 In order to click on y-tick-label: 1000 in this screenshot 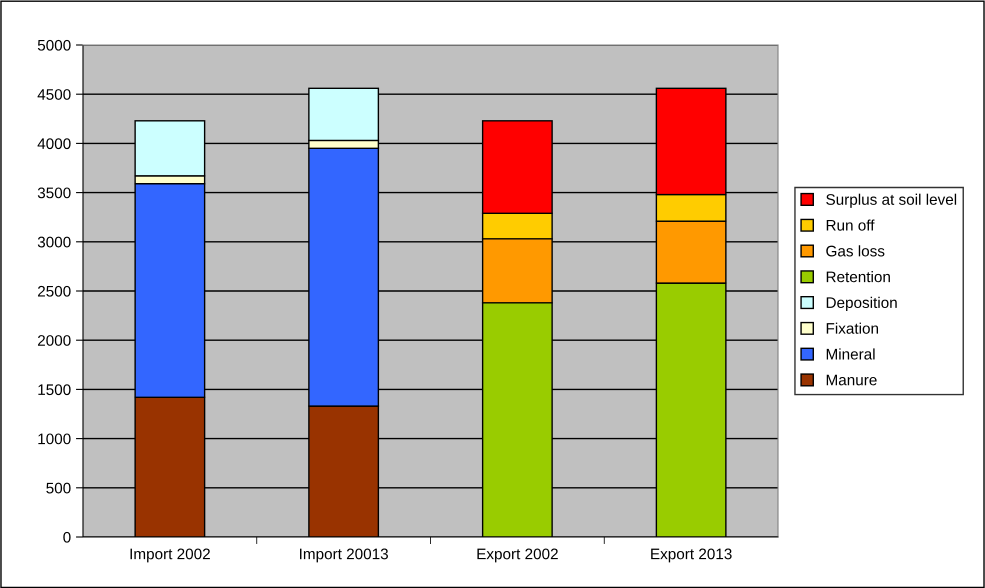, I will do `click(54, 438)`.